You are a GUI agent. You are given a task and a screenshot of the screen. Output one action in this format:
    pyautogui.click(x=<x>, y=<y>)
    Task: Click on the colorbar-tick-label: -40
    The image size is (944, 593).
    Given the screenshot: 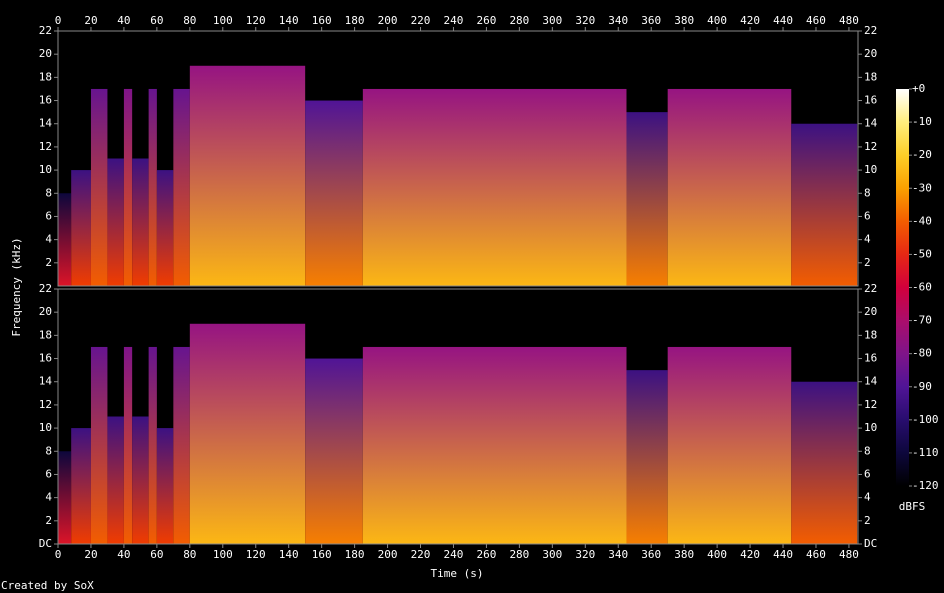 What is the action you would take?
    pyautogui.click(x=922, y=220)
    